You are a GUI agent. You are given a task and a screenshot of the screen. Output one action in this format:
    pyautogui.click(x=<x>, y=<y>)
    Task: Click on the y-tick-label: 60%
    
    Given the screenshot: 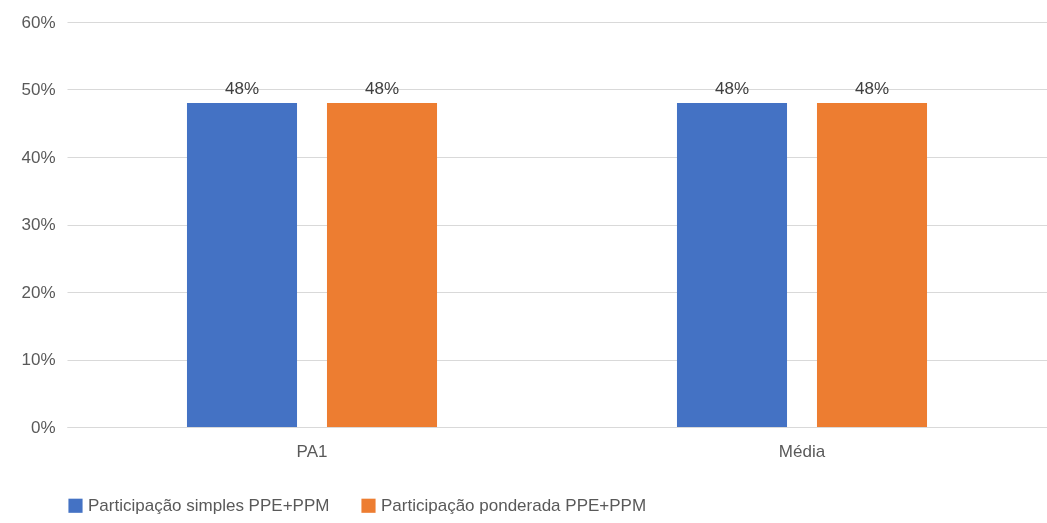 What is the action you would take?
    pyautogui.click(x=38, y=22)
    